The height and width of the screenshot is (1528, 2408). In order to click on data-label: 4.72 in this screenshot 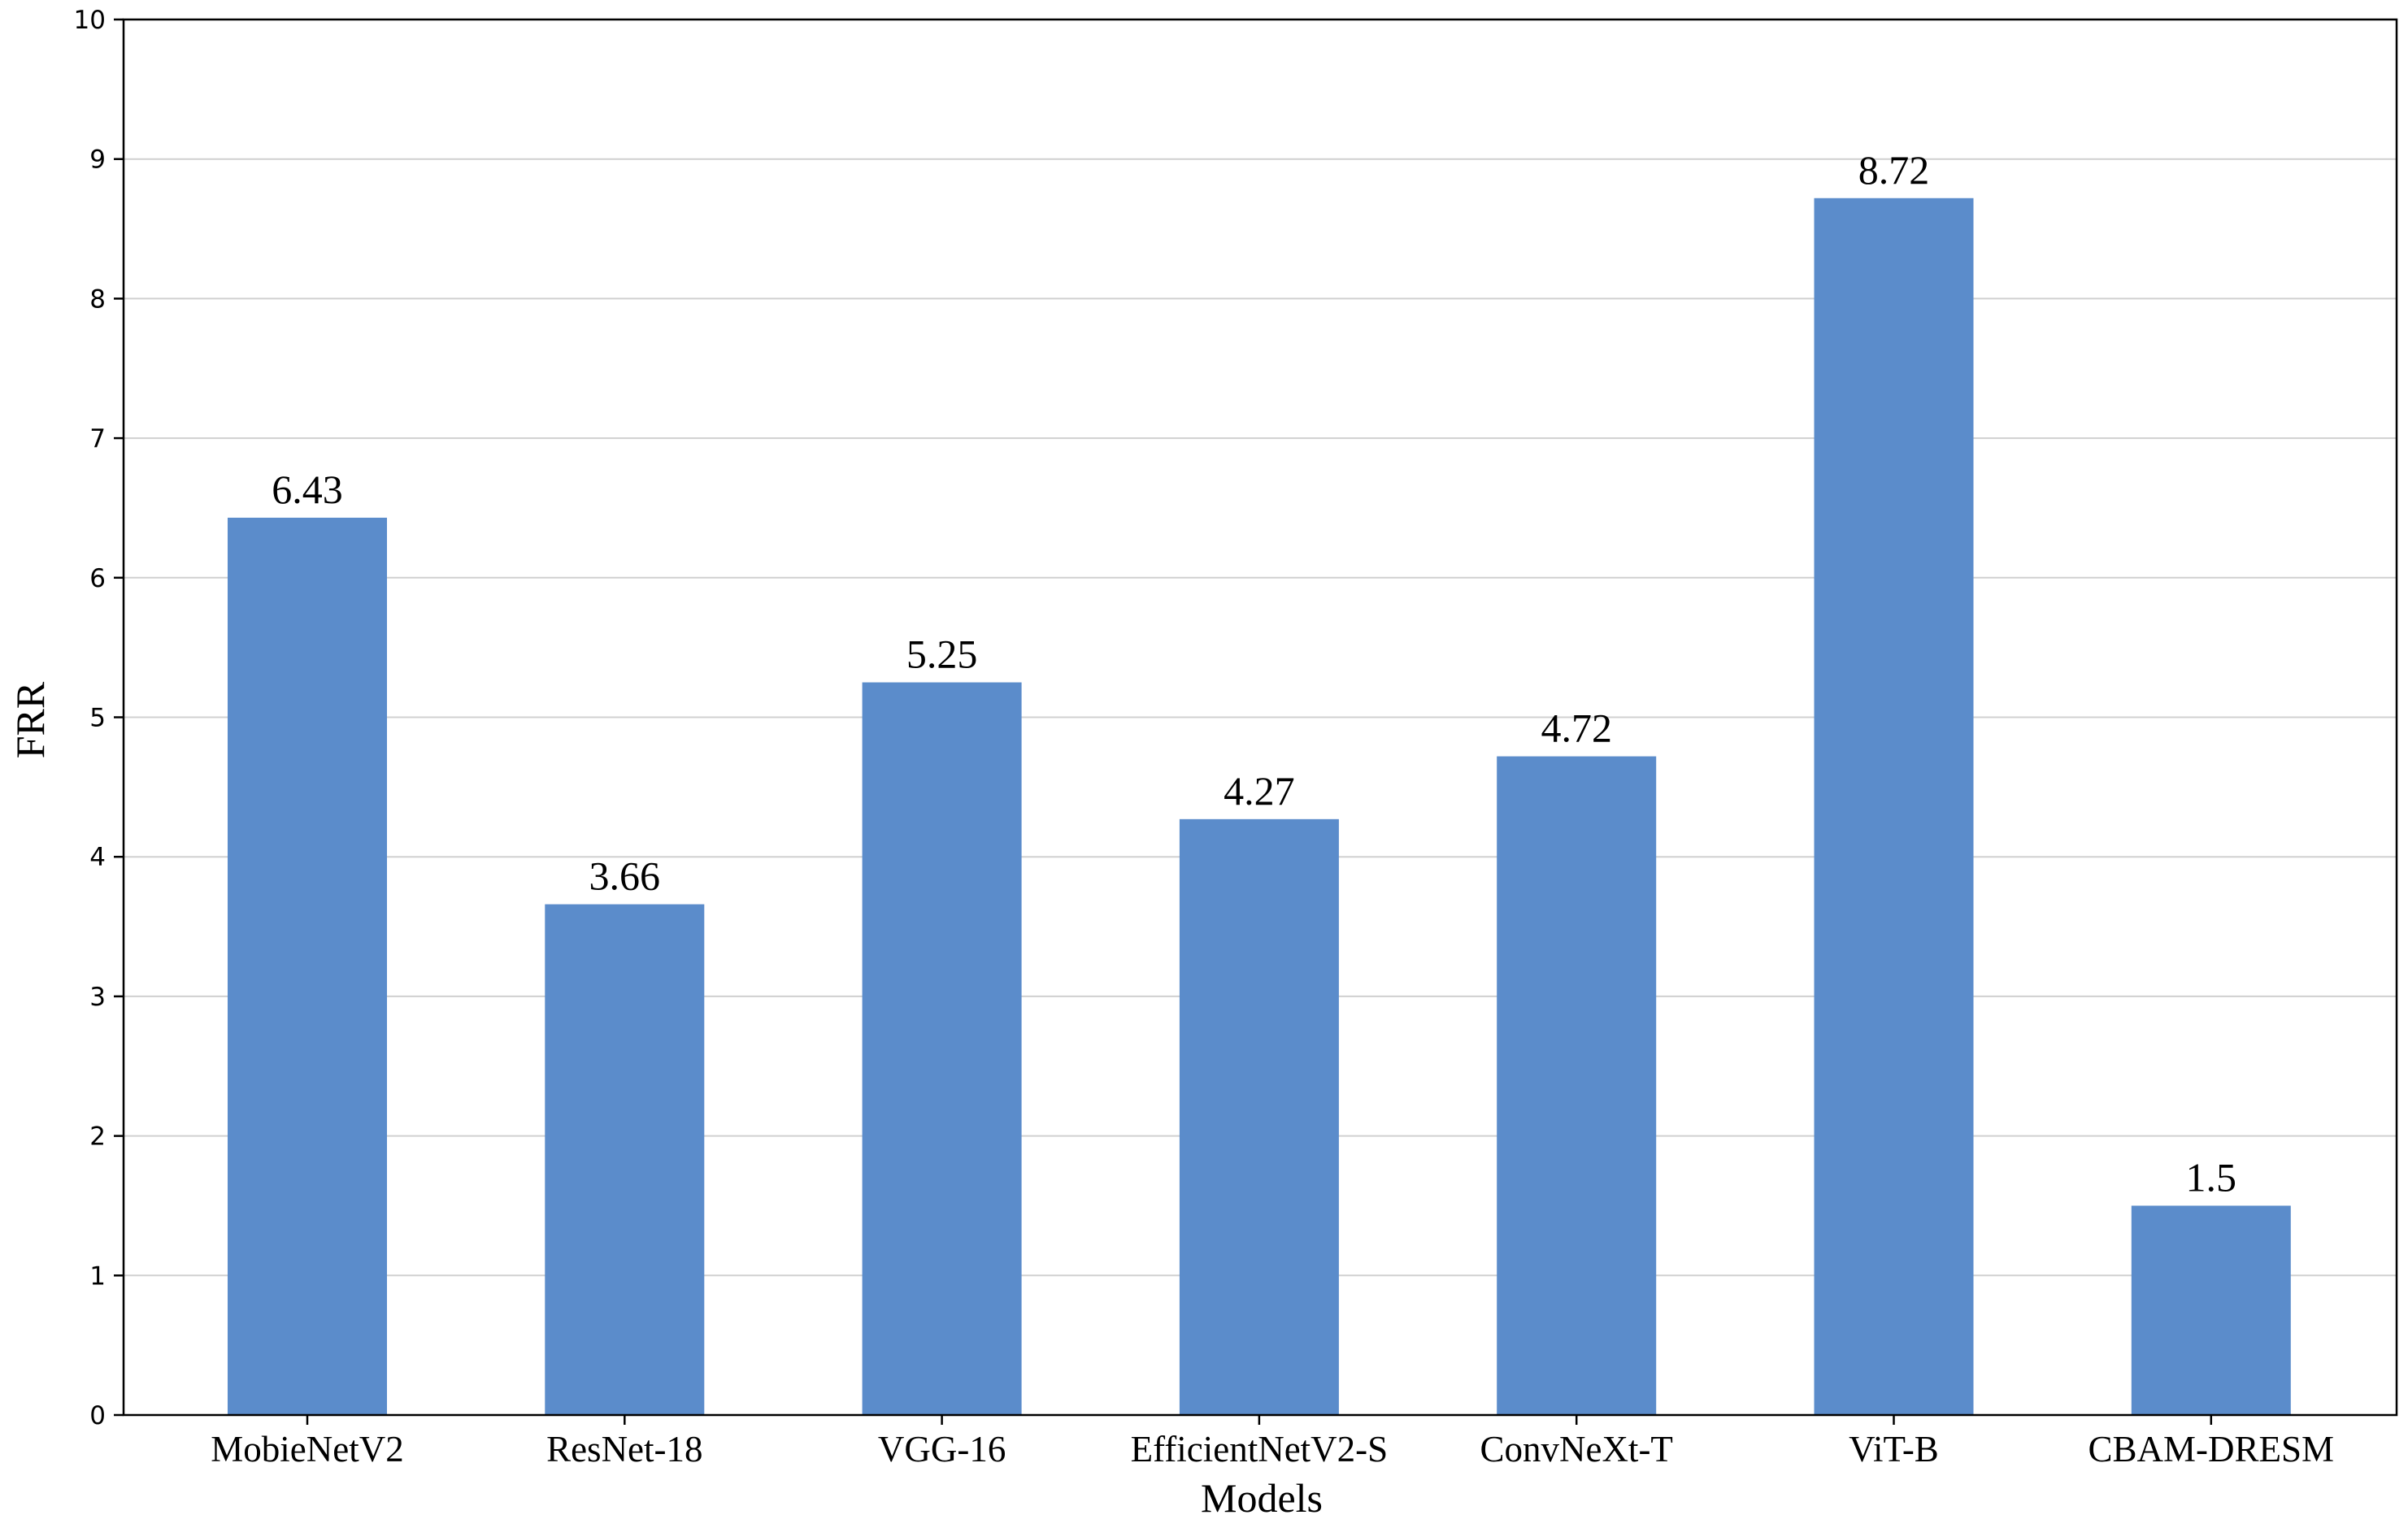, I will do `click(1576, 728)`.